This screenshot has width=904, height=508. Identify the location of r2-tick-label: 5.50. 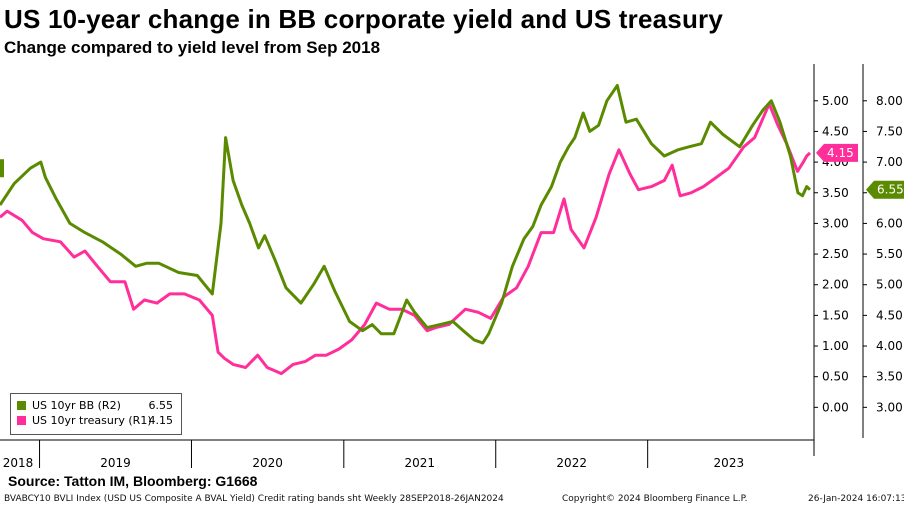
(889, 254).